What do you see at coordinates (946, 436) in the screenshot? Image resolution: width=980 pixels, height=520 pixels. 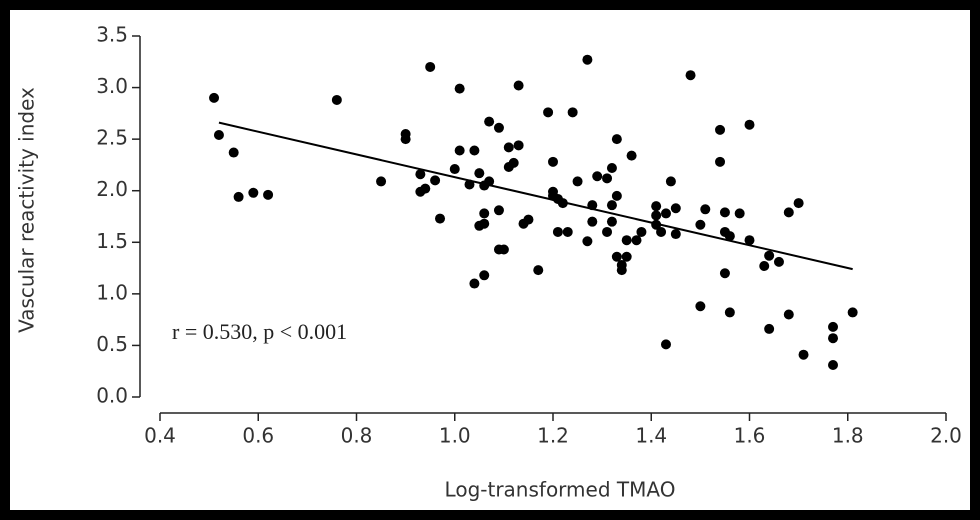 I see `x-tick-label: 2.0` at bounding box center [946, 436].